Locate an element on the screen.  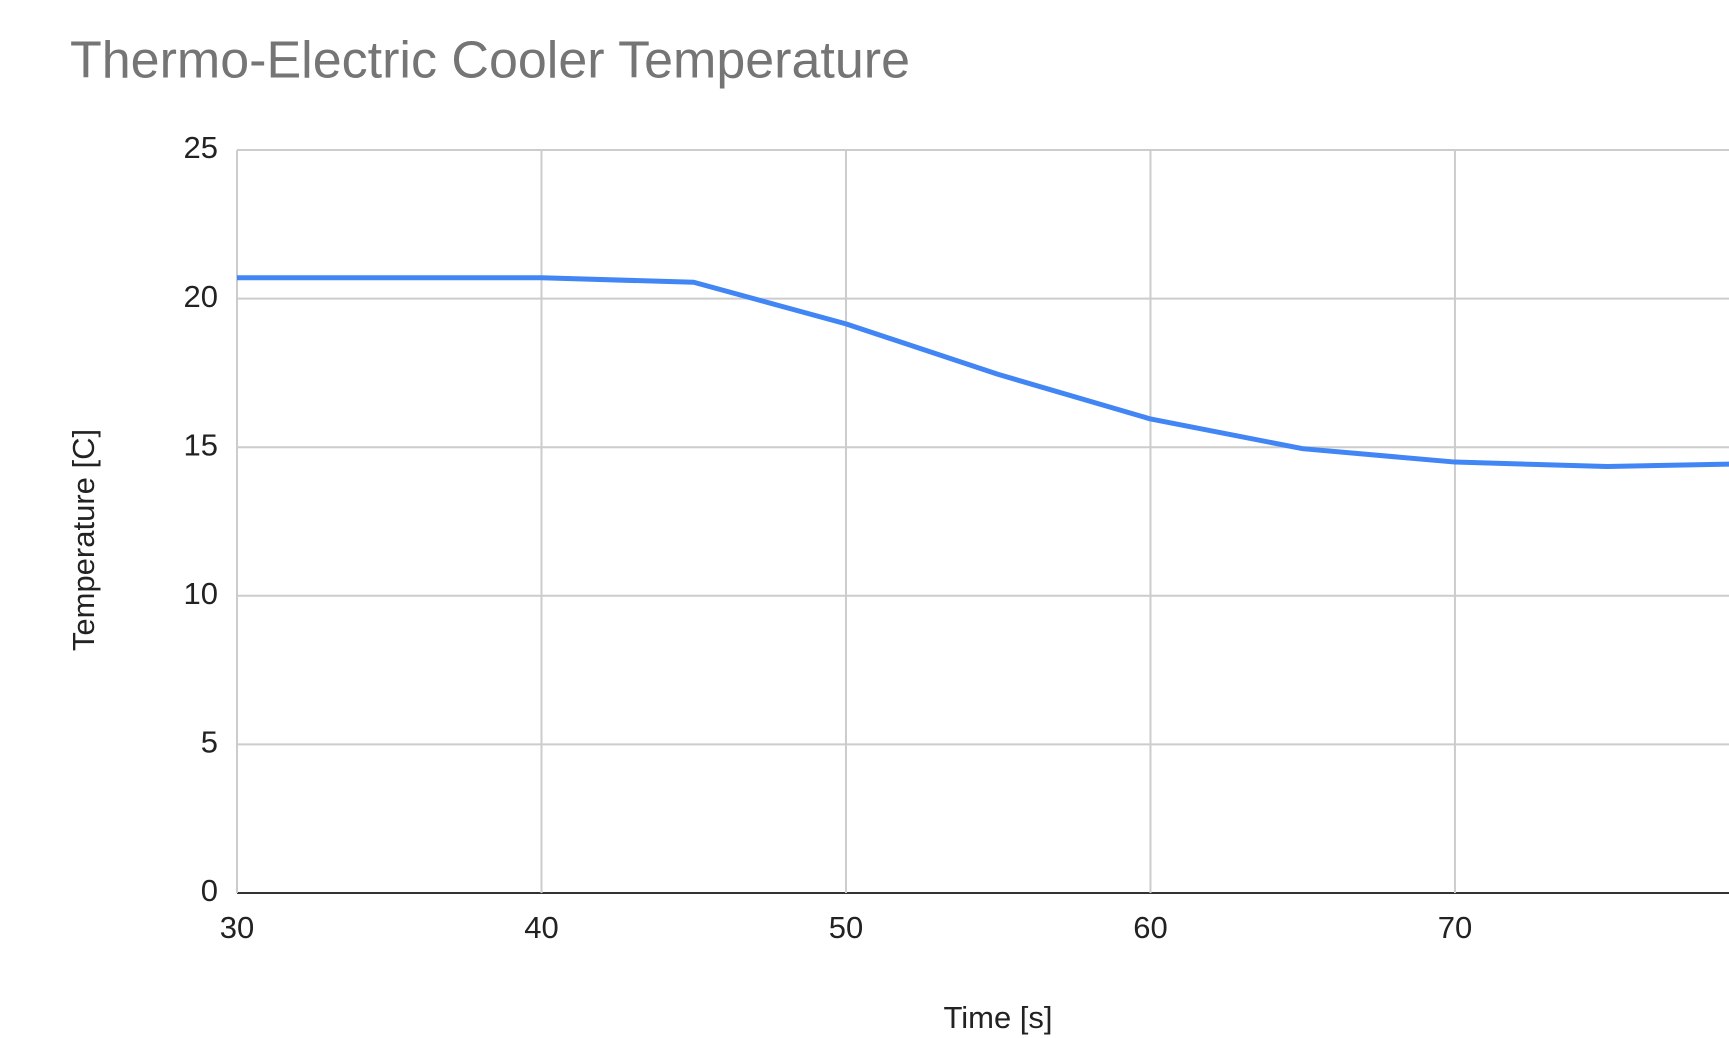
y-axis-title: Temperature [C] is located at coordinates (83, 540).